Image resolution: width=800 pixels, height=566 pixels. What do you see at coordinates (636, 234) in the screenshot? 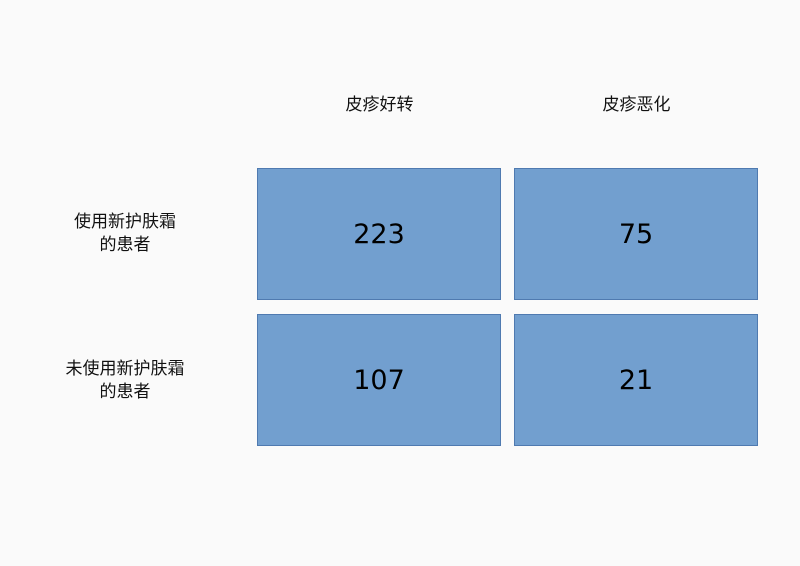
I see `cell-used-worsened: 75` at bounding box center [636, 234].